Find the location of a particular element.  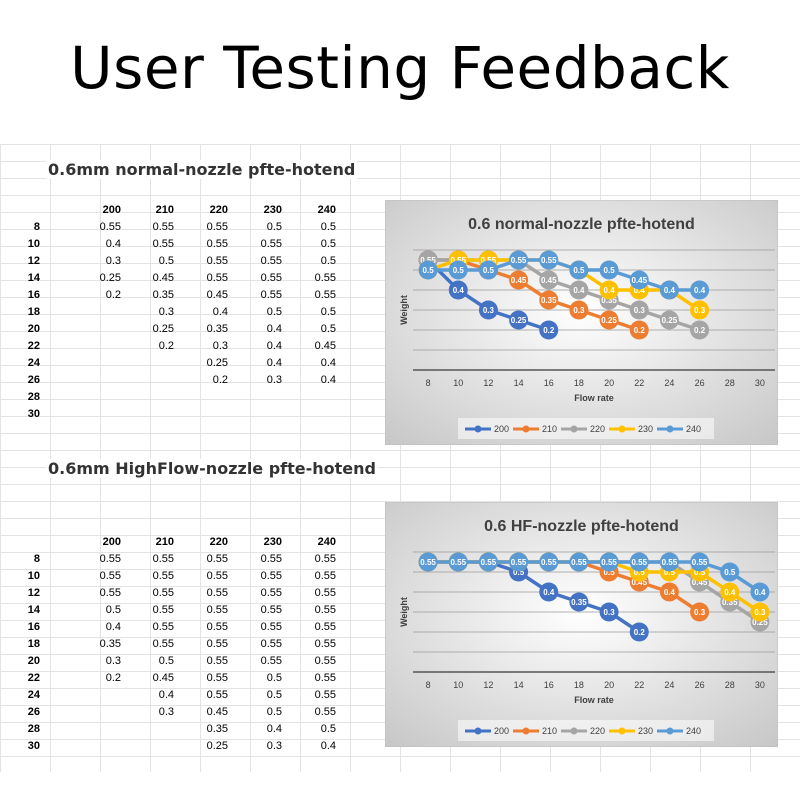

row-label: 24 is located at coordinates (33, 695).